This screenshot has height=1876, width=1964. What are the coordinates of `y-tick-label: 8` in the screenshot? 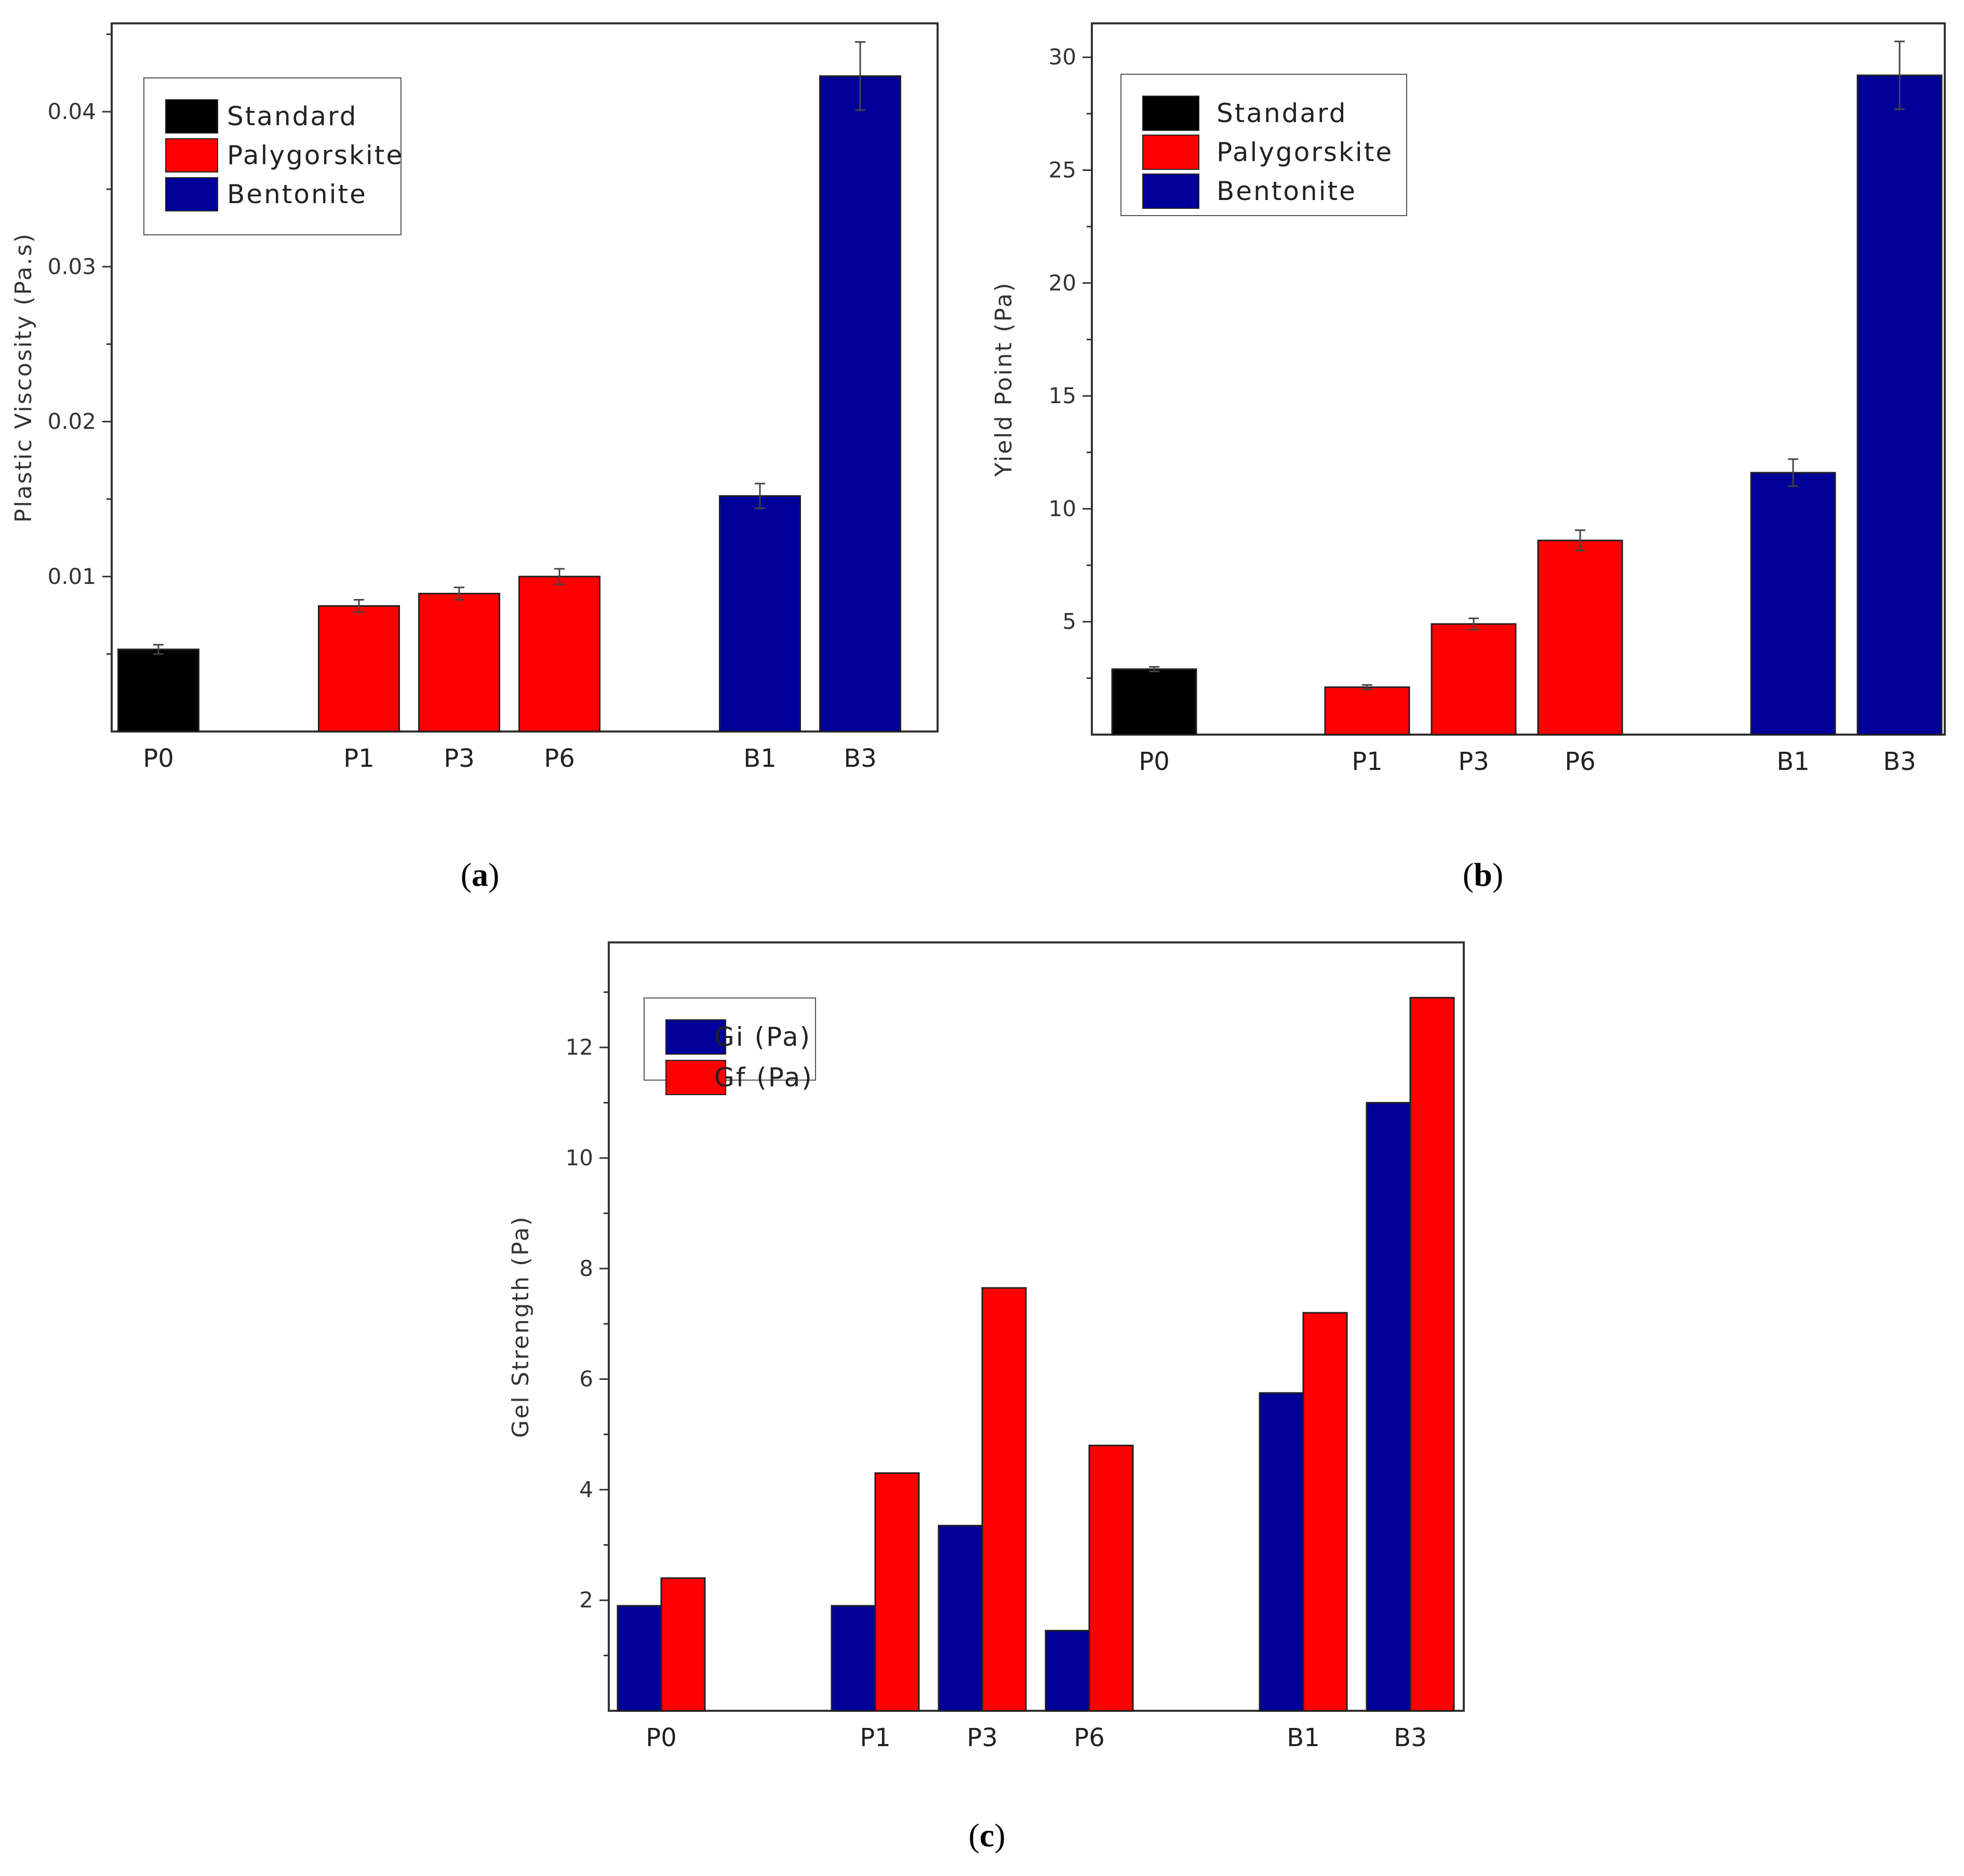 It's located at (586, 1268).